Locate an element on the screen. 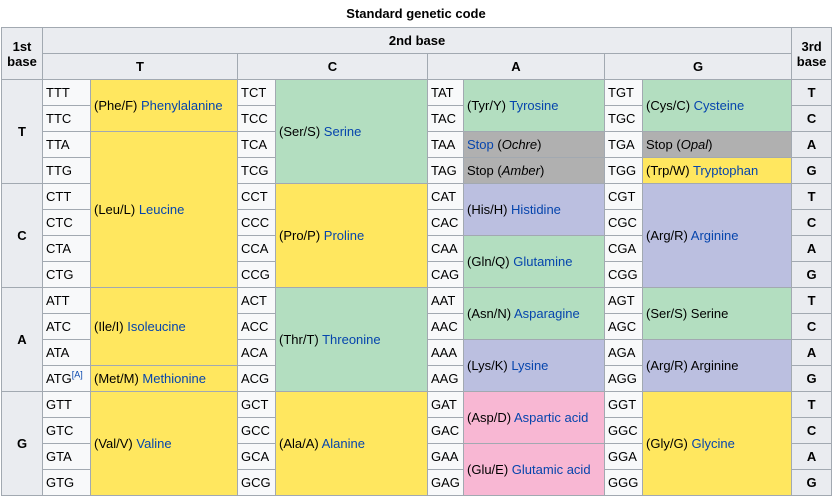  amino-alanine: (Ala/A) Alanine is located at coordinates (351, 443).